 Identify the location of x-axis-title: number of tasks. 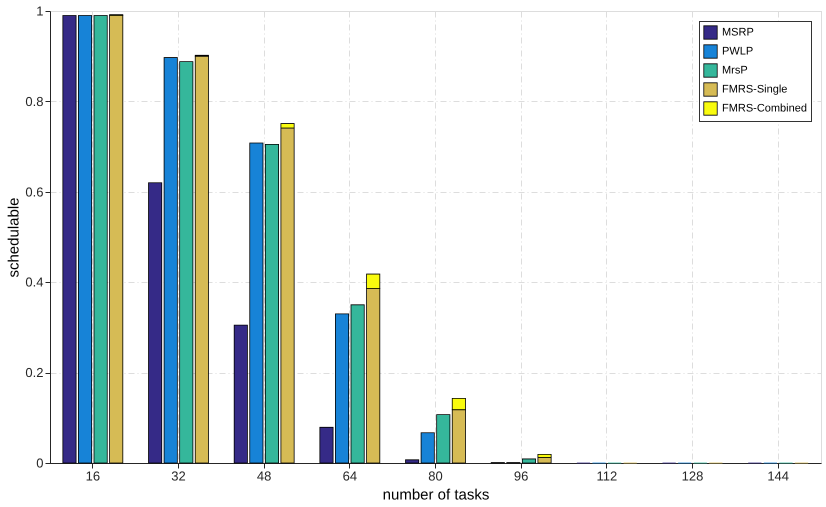
(436, 495).